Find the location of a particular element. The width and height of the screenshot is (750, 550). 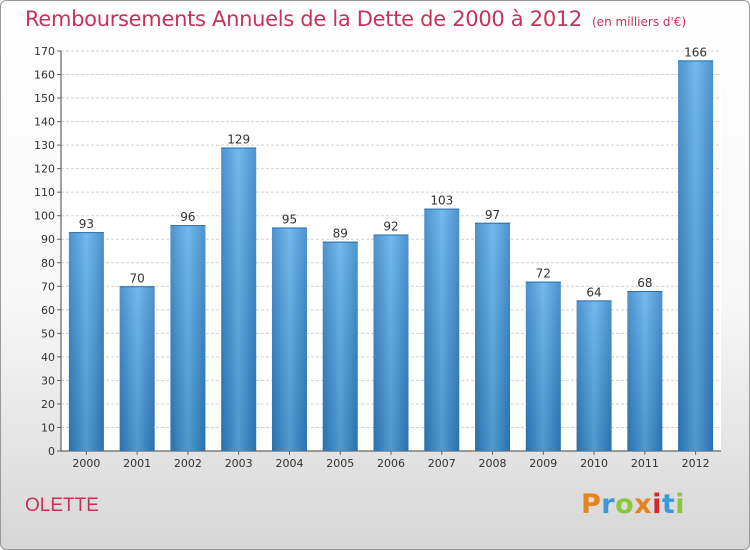

x-tick-label: 2003 is located at coordinates (239, 463).